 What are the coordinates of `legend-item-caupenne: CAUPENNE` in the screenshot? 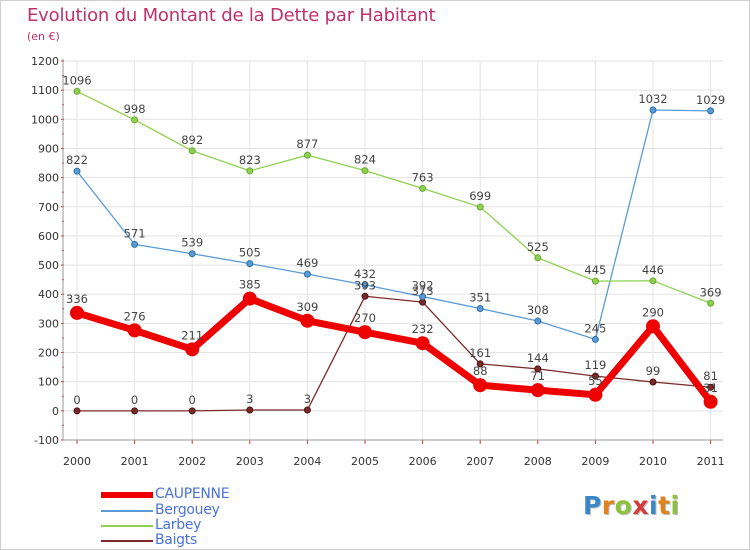 It's located at (201, 494).